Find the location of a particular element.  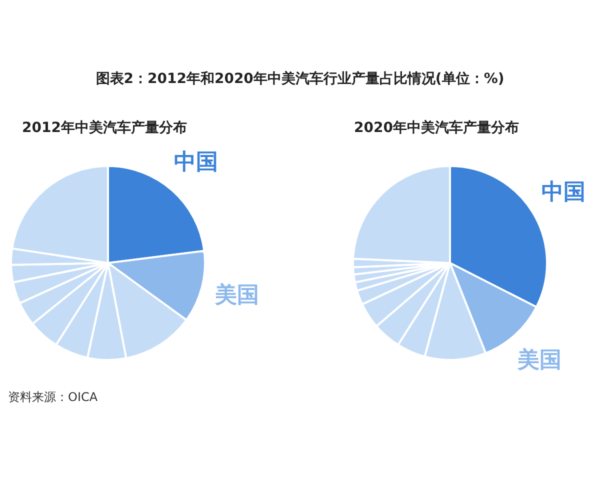

chart-subtitle: 2012年中美汽车产量分布 is located at coordinates (104, 128).